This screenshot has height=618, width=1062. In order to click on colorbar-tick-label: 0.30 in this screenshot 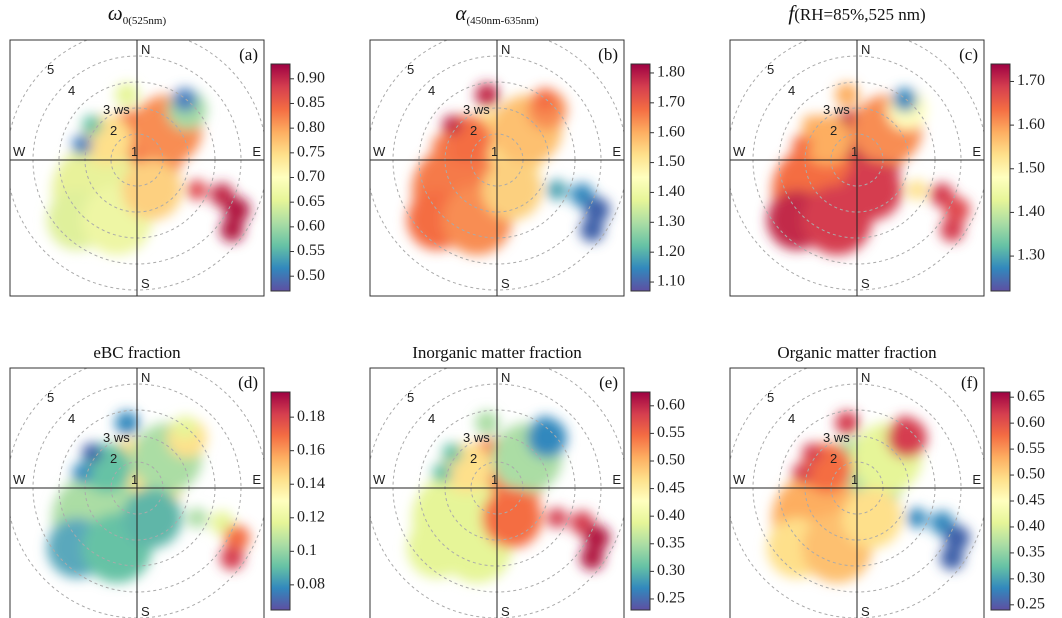, I will do `click(1031, 578)`.